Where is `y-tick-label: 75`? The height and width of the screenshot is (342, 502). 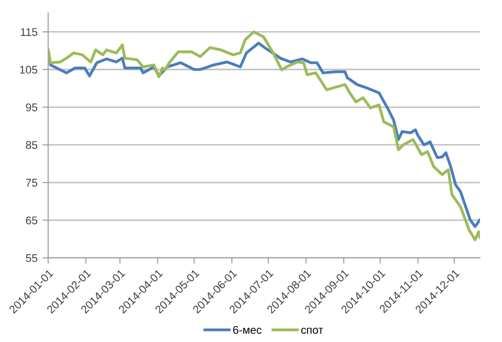 y-tick-label: 75 is located at coordinates (32, 182).